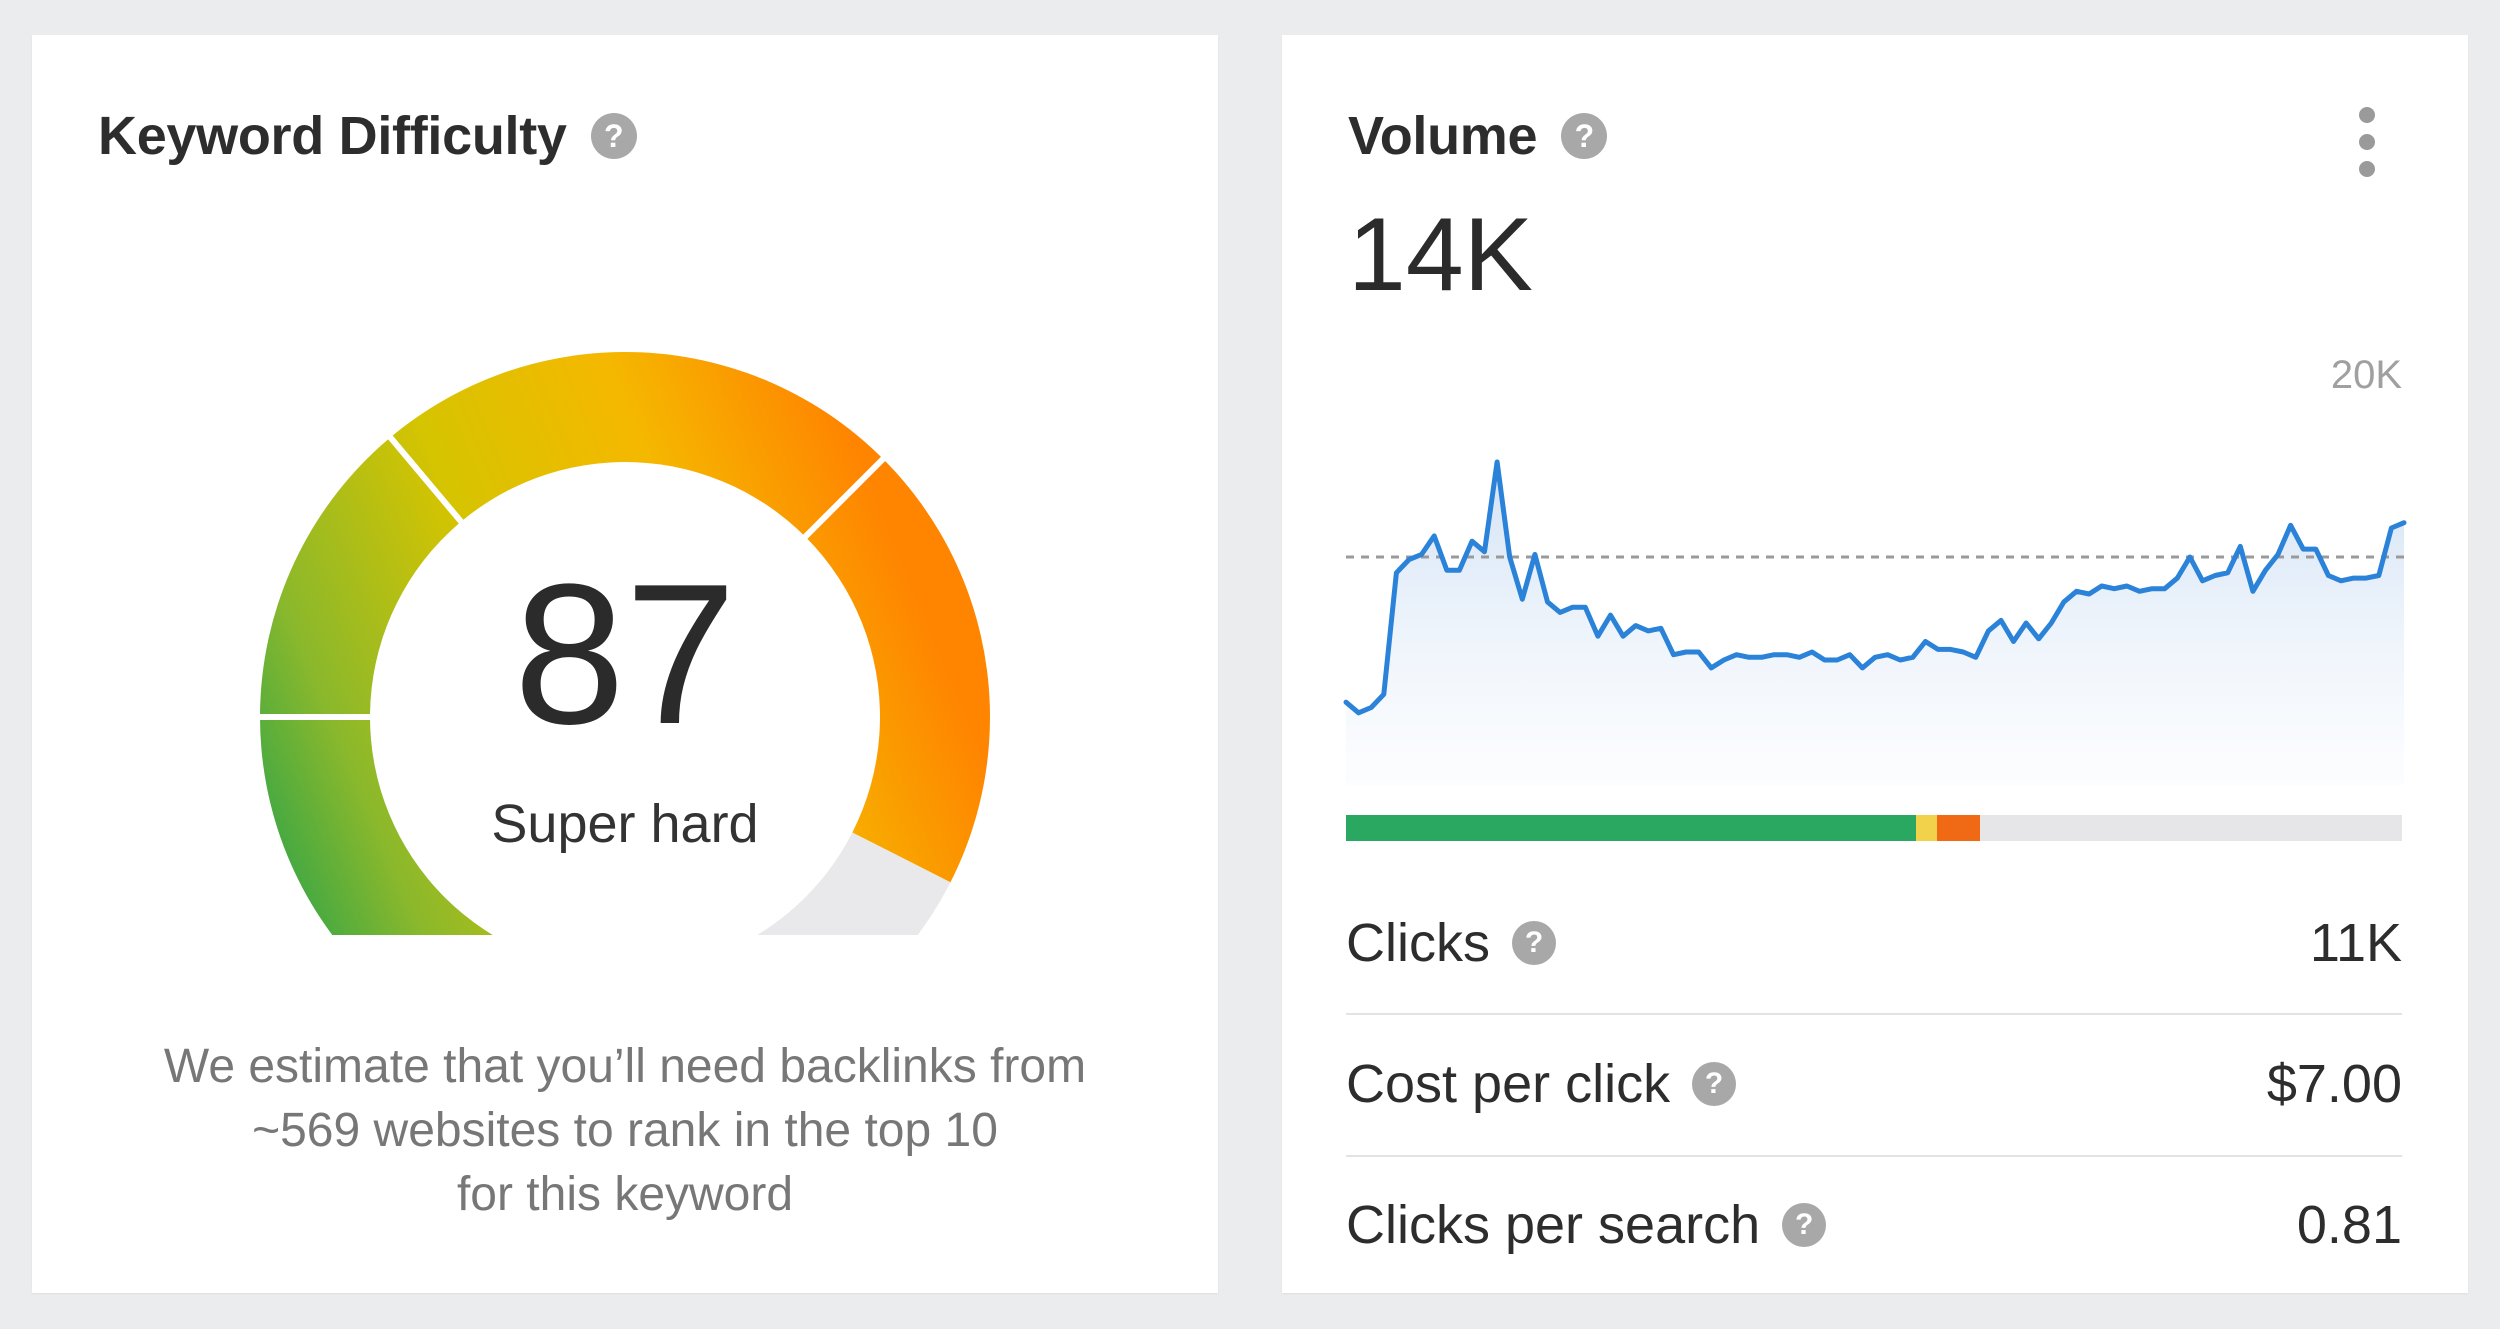 The image size is (2500, 1329). Describe the element at coordinates (2366, 375) in the screenshot. I see `chart-max-label: 20K` at that location.